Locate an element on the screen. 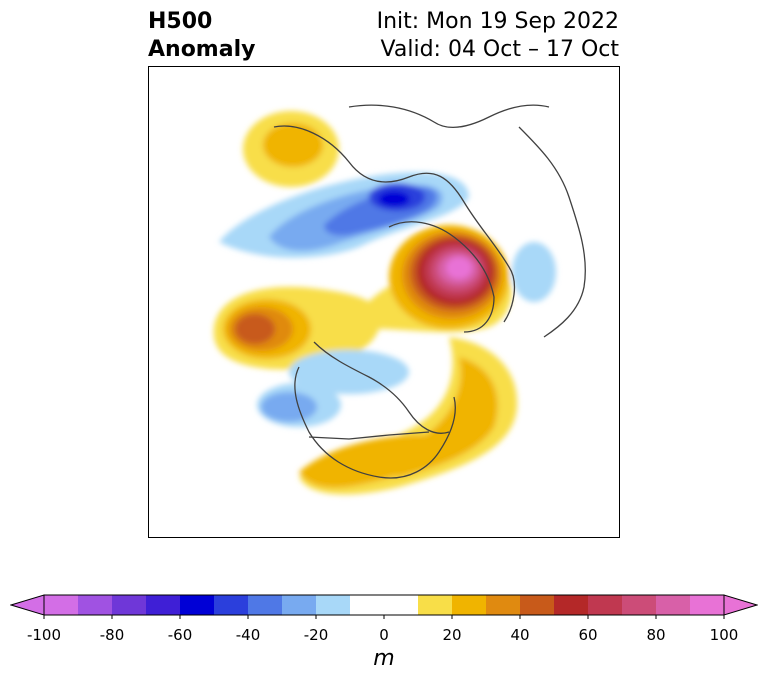 The width and height of the screenshot is (768, 684). colorbar-tick-label: -40 is located at coordinates (248, 635).